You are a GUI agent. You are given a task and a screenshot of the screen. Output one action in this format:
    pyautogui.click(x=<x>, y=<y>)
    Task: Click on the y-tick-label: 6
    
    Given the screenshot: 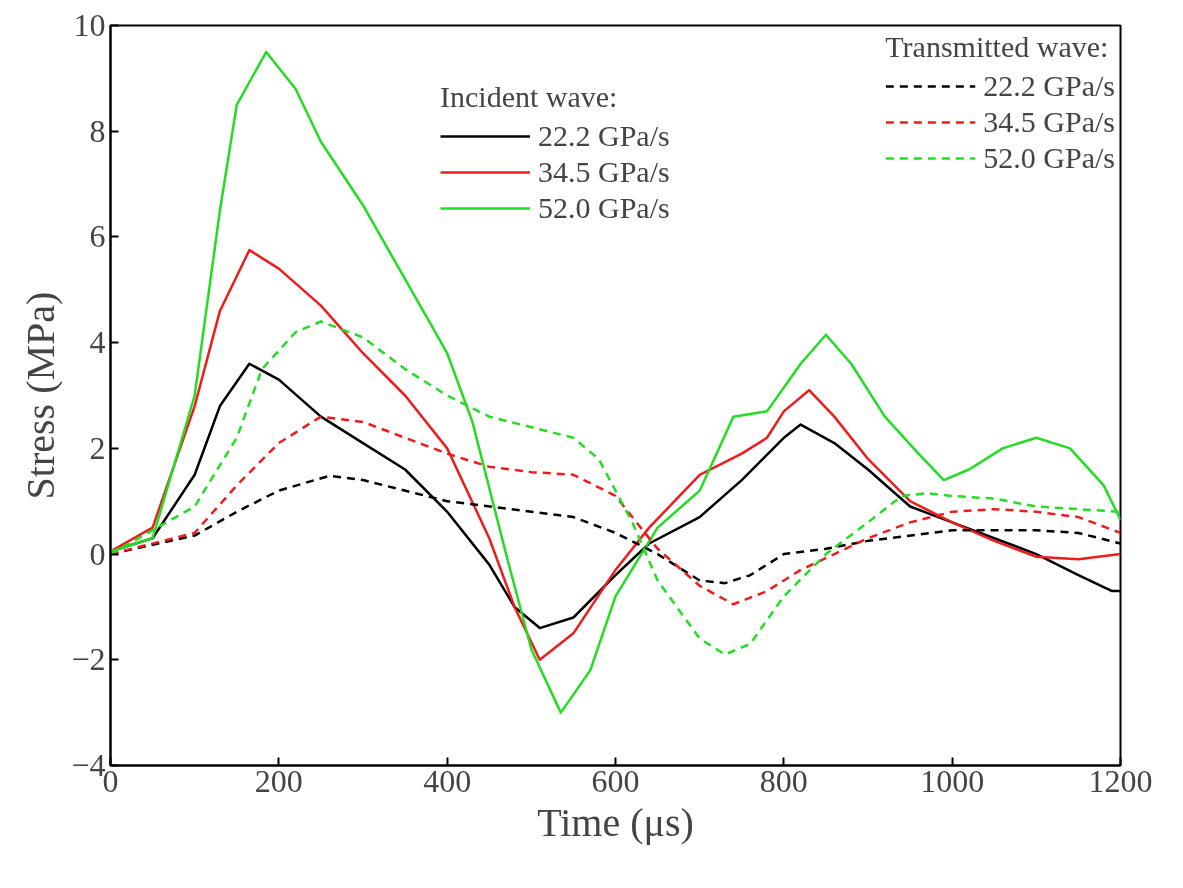 What is the action you would take?
    pyautogui.click(x=97, y=236)
    